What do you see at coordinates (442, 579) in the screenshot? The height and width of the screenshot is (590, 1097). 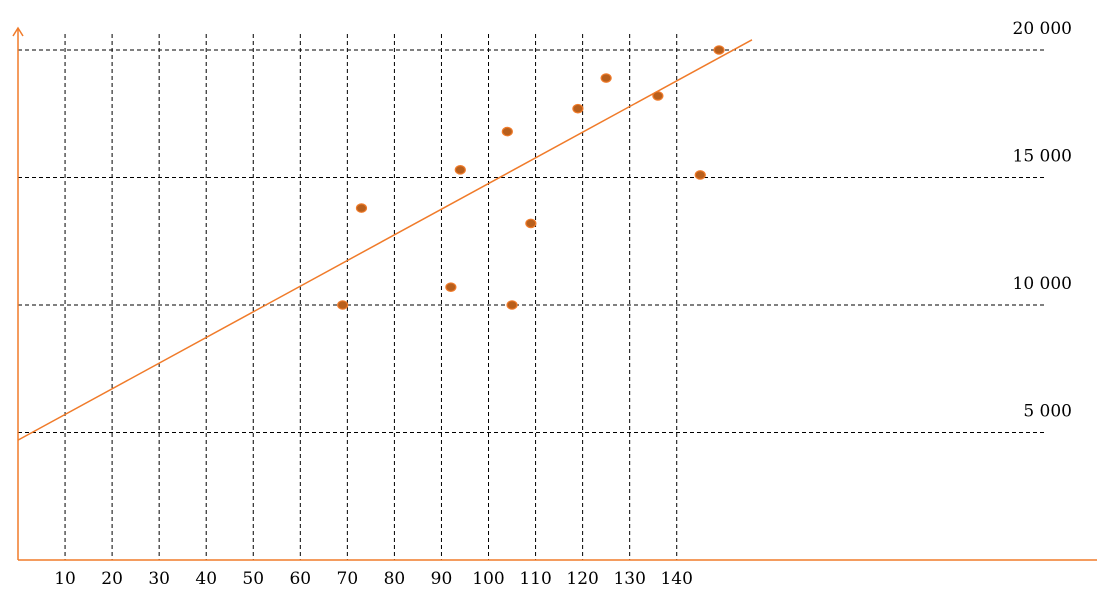 I see `x-tick-label: 90` at bounding box center [442, 579].